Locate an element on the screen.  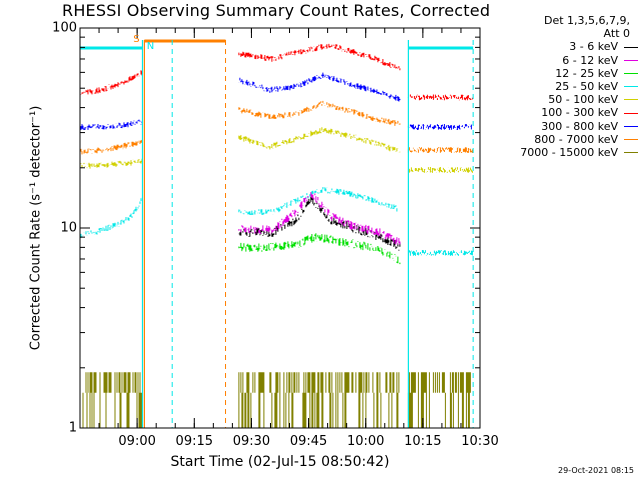
legend-entry: 50 - 100 keV is located at coordinates (559, 99).